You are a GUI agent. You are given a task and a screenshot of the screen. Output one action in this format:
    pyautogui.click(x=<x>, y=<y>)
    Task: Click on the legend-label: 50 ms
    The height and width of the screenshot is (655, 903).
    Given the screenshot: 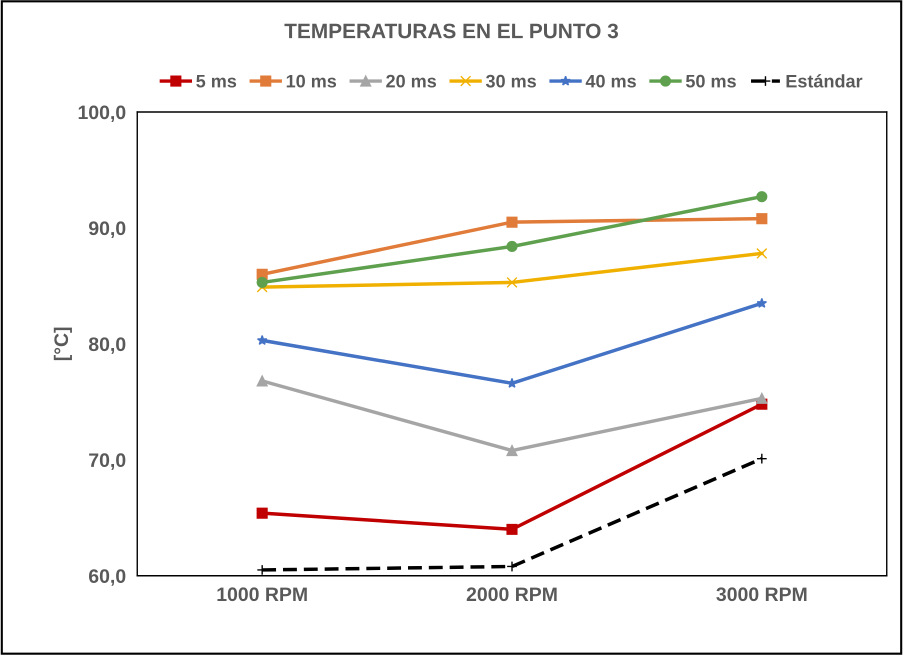 What is the action you would take?
    pyautogui.click(x=711, y=81)
    